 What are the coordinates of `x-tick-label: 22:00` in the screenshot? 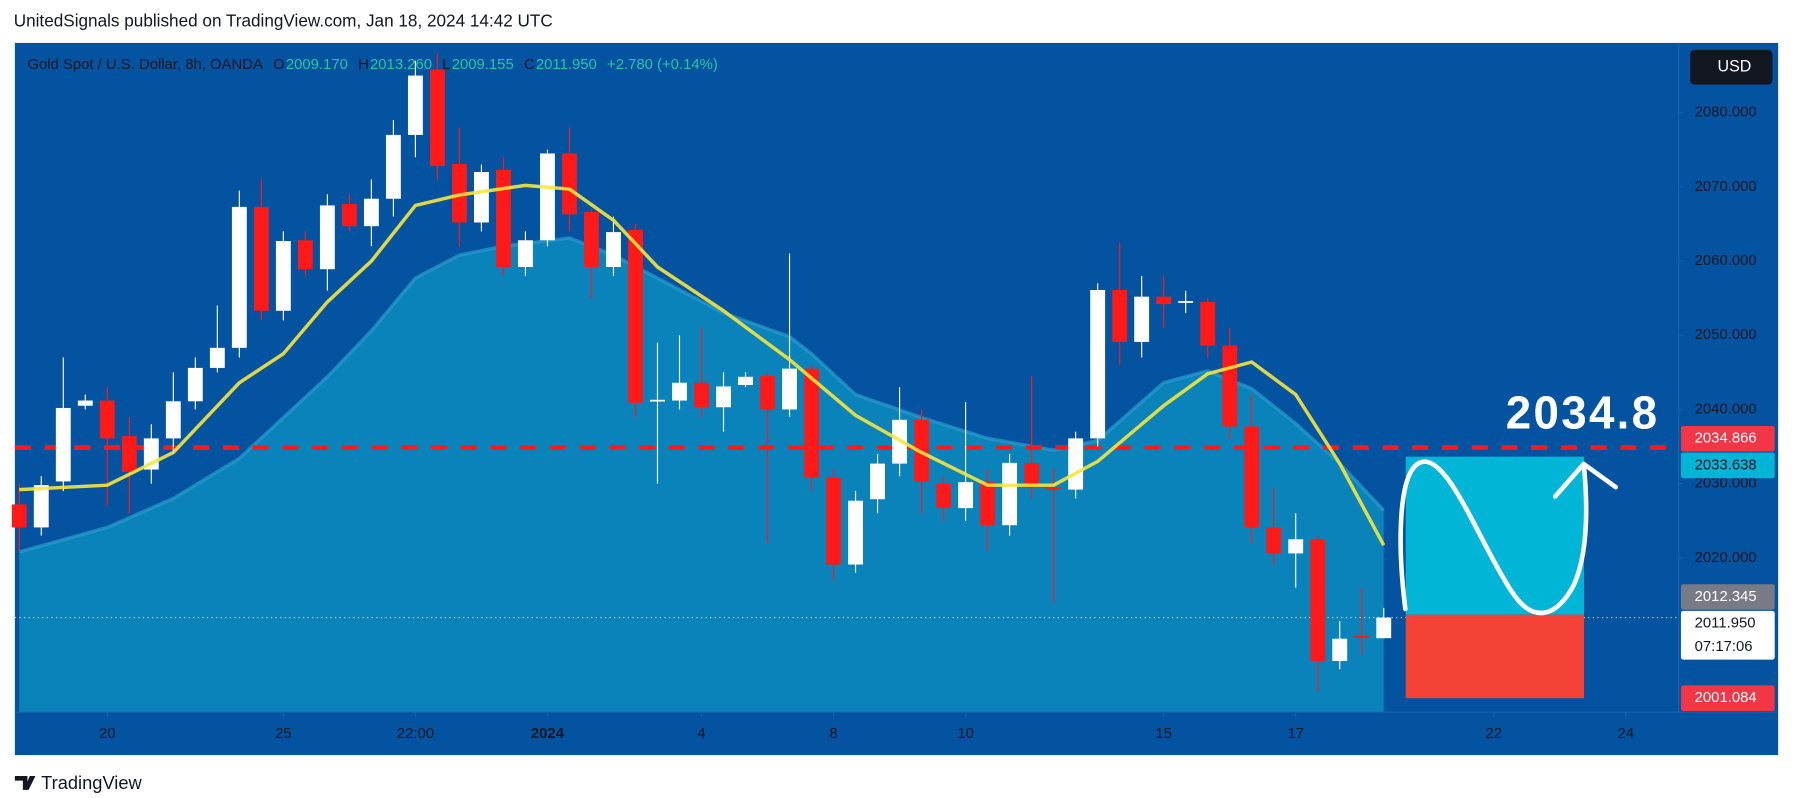 It's located at (415, 733).